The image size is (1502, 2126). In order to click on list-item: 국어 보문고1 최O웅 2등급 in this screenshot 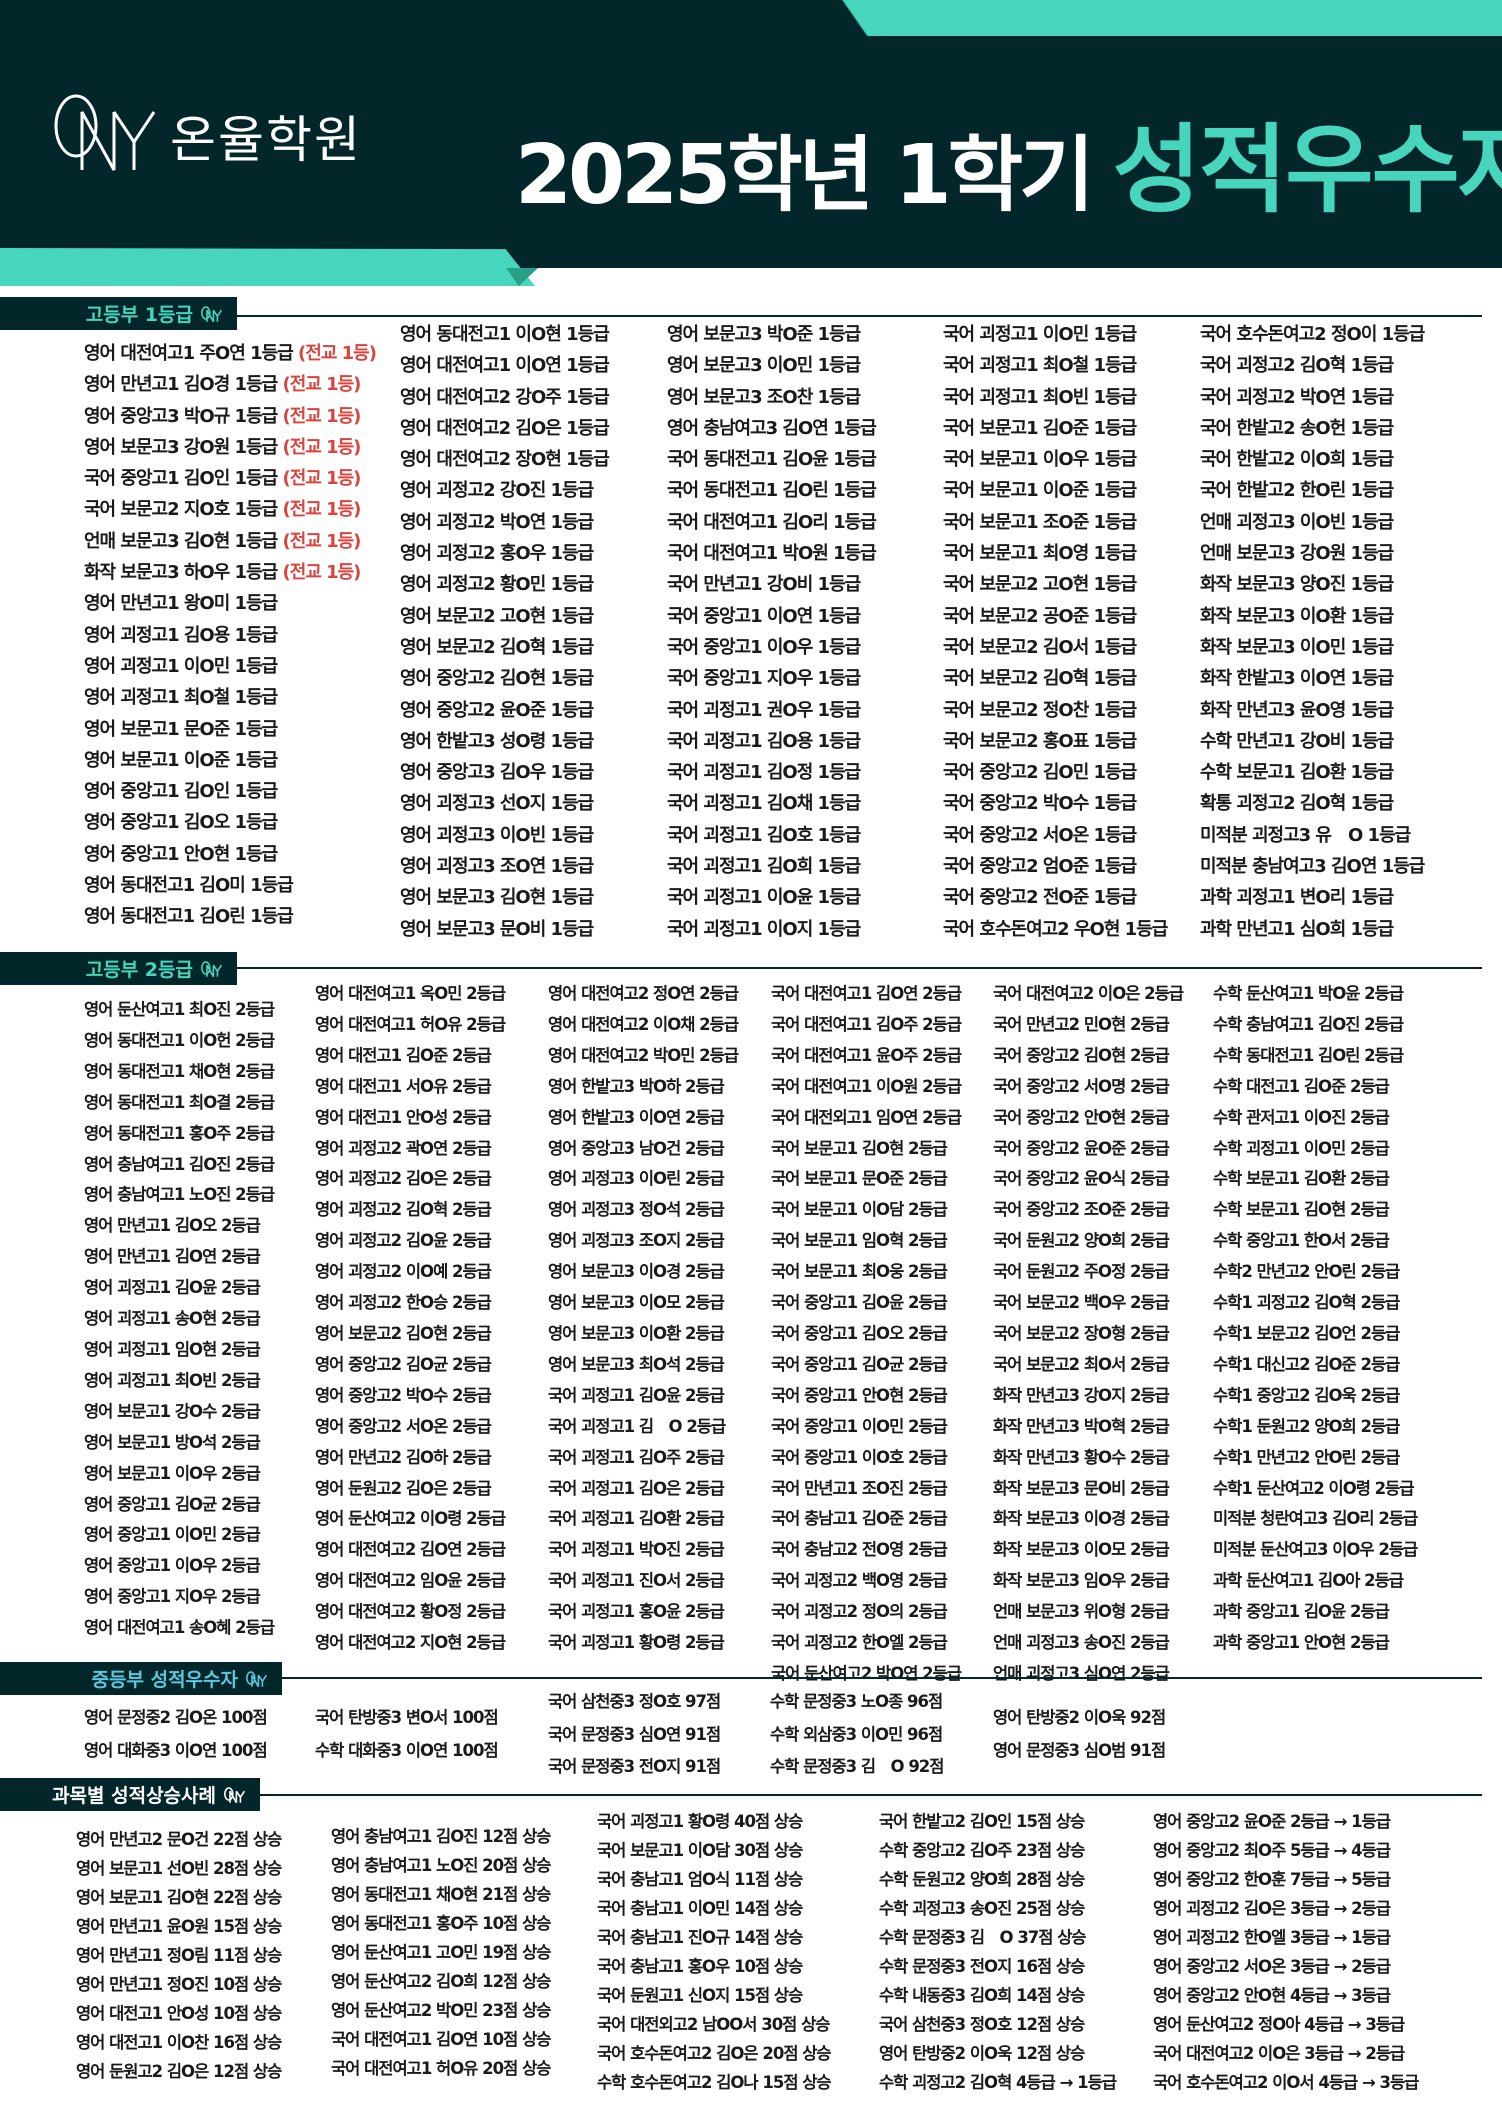, I will do `click(859, 1272)`.